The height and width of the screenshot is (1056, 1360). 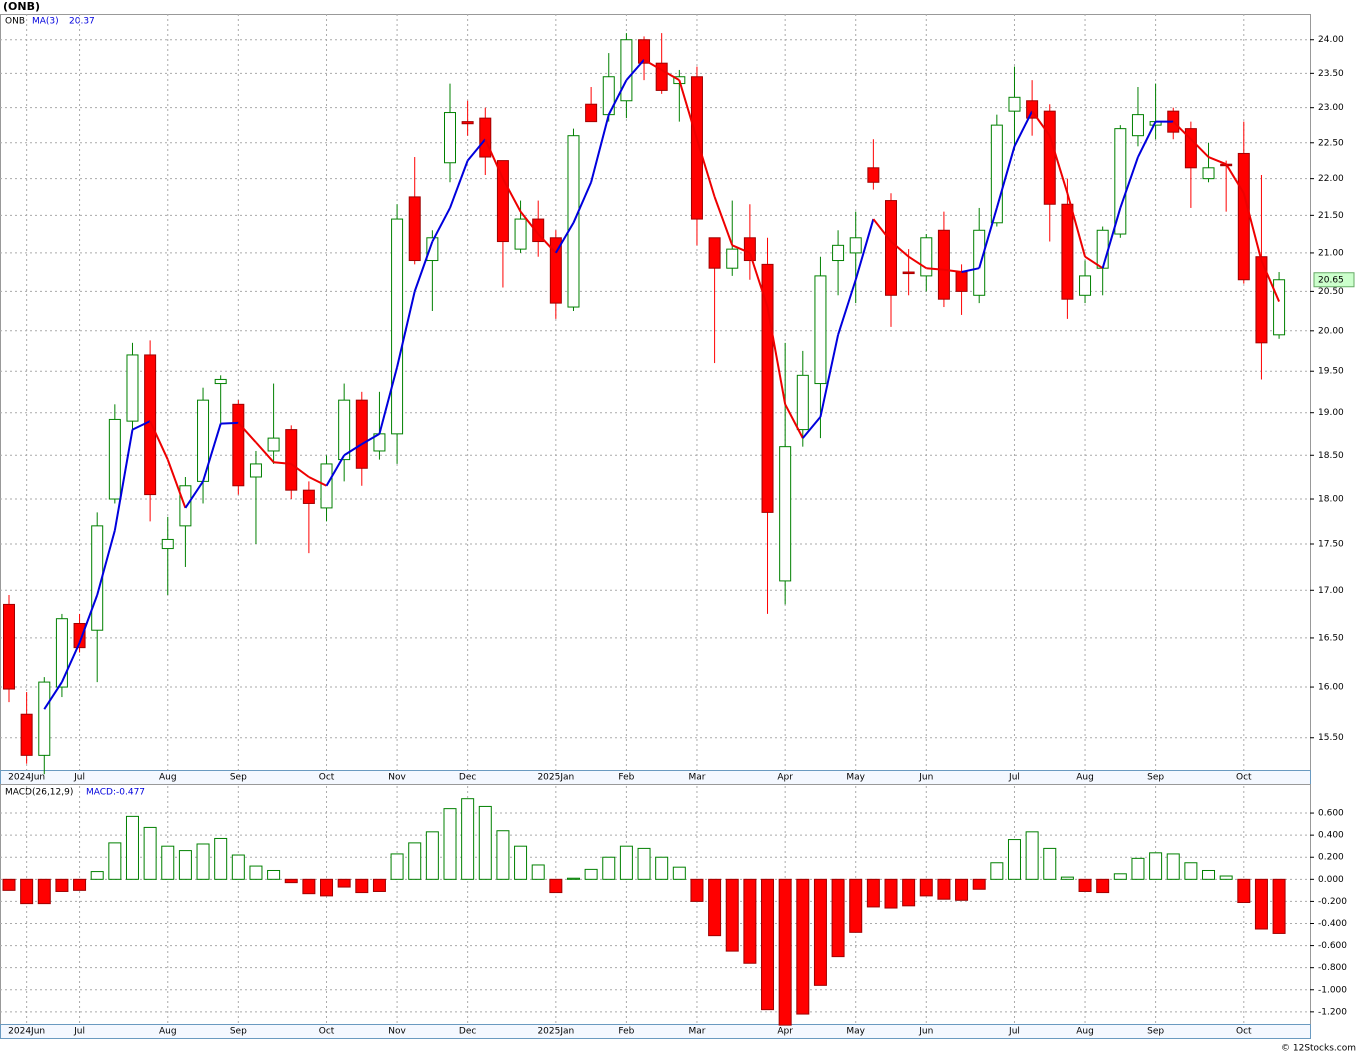 What do you see at coordinates (1332, 924) in the screenshot?
I see `y-tick-label: -0.400` at bounding box center [1332, 924].